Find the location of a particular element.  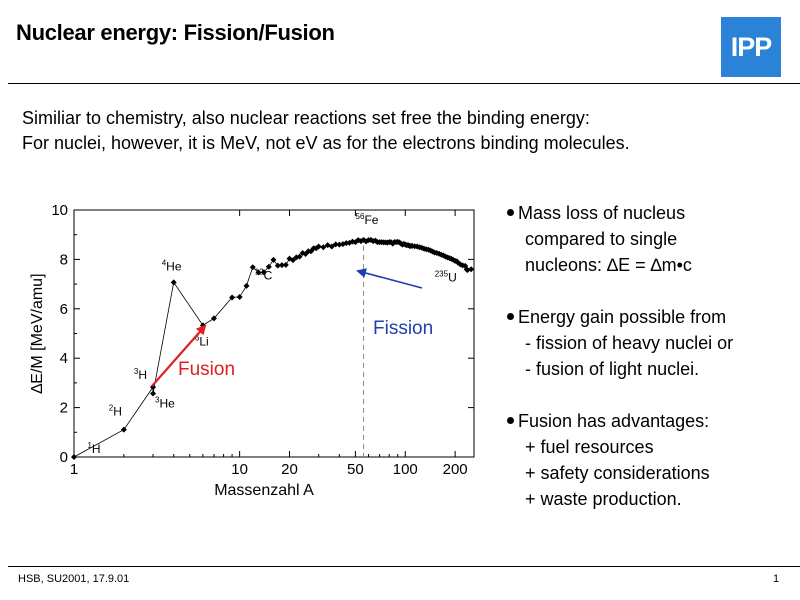

nuclide-label: 235U is located at coordinates (446, 277).